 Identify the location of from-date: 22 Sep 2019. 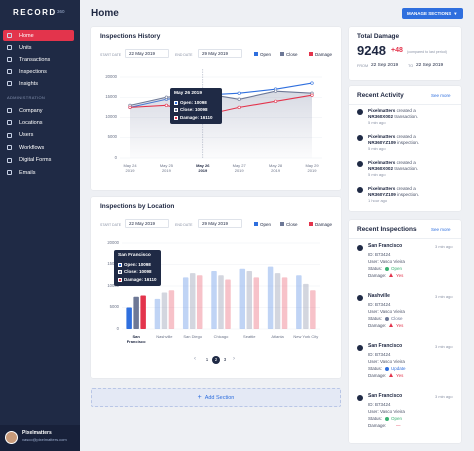
(385, 65).